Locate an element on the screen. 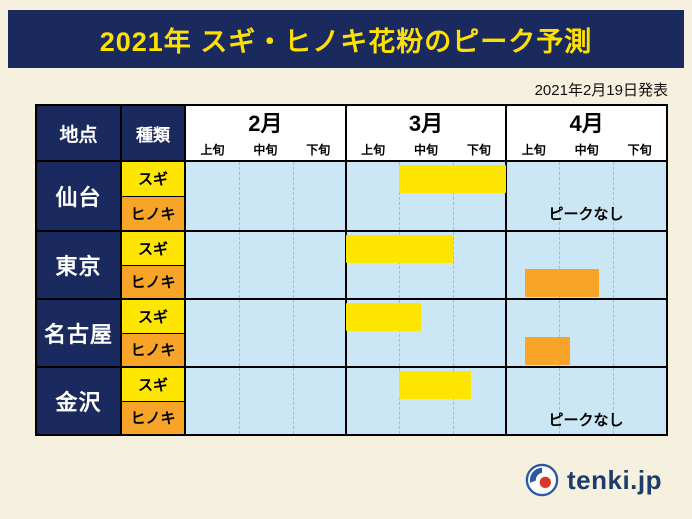 The width and height of the screenshot is (692, 519). table-row-sendai: 仙台 スギ ヒノキ ピークなし is located at coordinates (351, 196).